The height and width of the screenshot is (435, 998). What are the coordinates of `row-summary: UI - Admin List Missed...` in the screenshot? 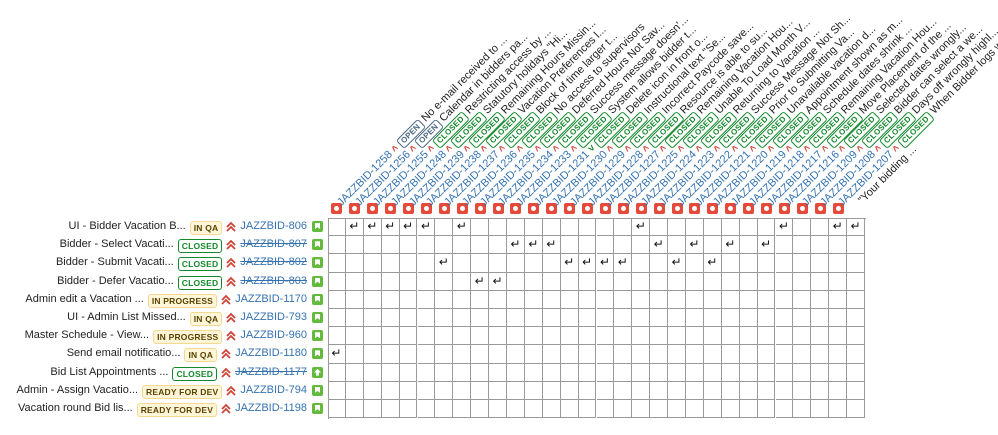 It's located at (126, 317).